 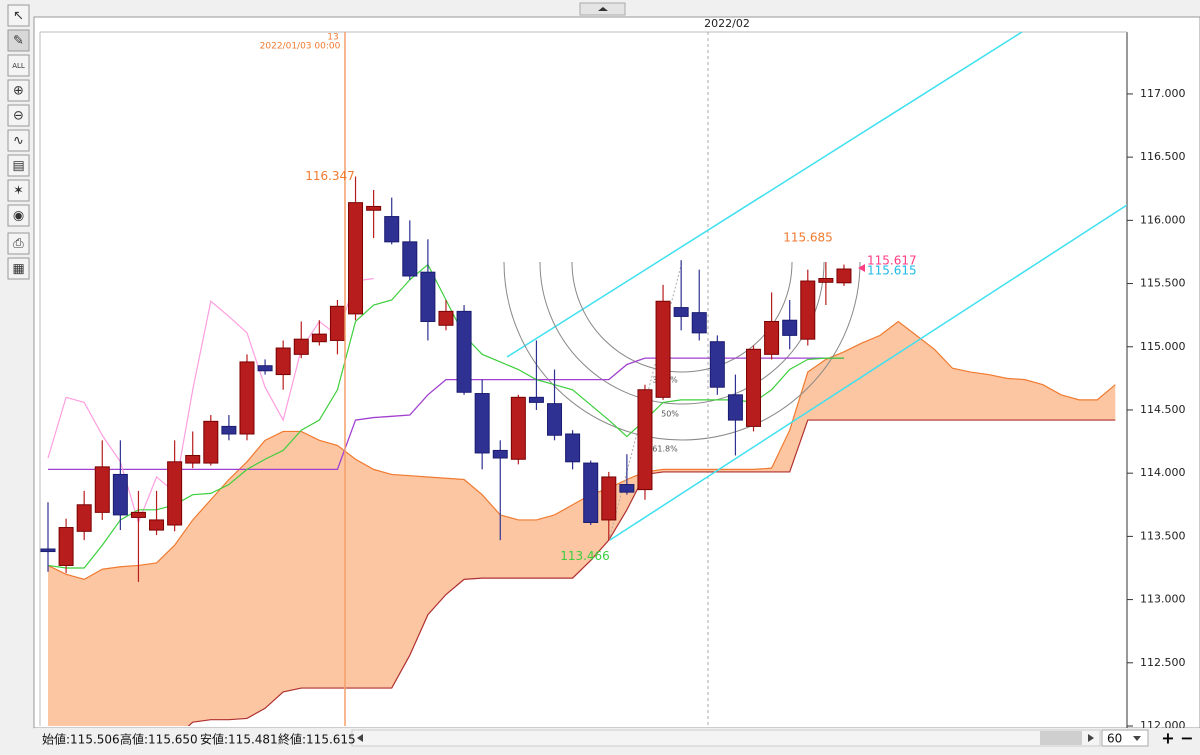 What do you see at coordinates (81, 739) in the screenshot?
I see `status-item: 始値:115.506` at bounding box center [81, 739].